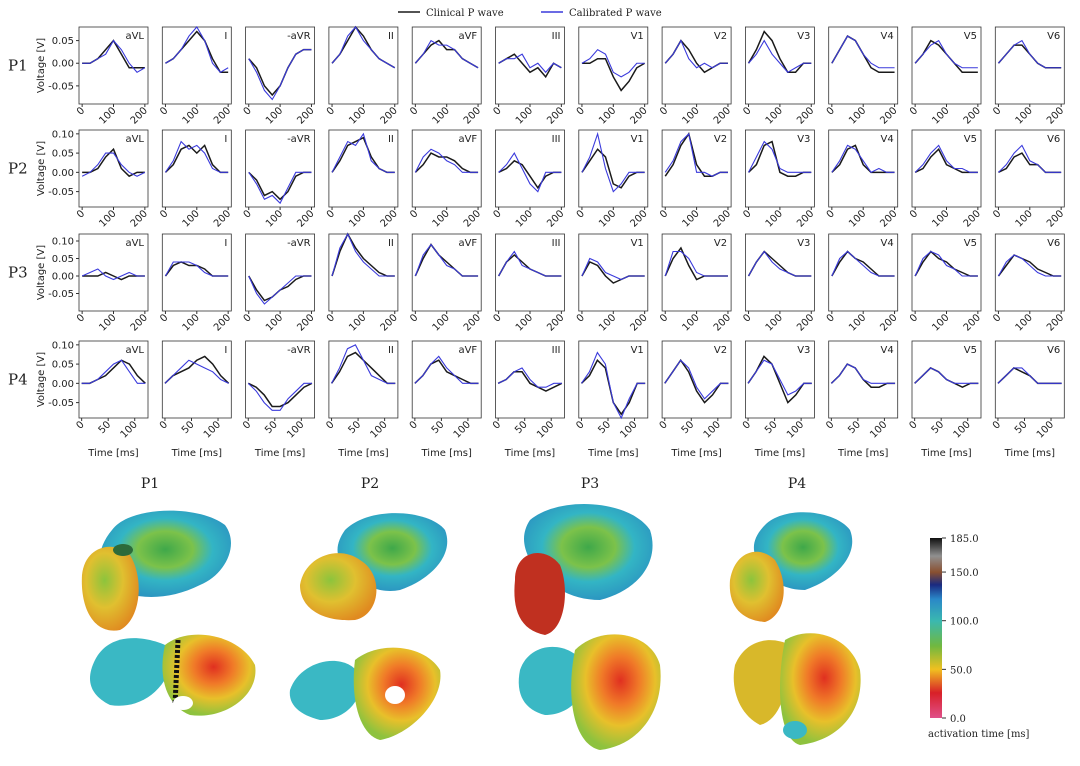 Image resolution: width=1080 pixels, height=766 pixels. I want to click on colorbar-label: activation time [ms], so click(979, 734).